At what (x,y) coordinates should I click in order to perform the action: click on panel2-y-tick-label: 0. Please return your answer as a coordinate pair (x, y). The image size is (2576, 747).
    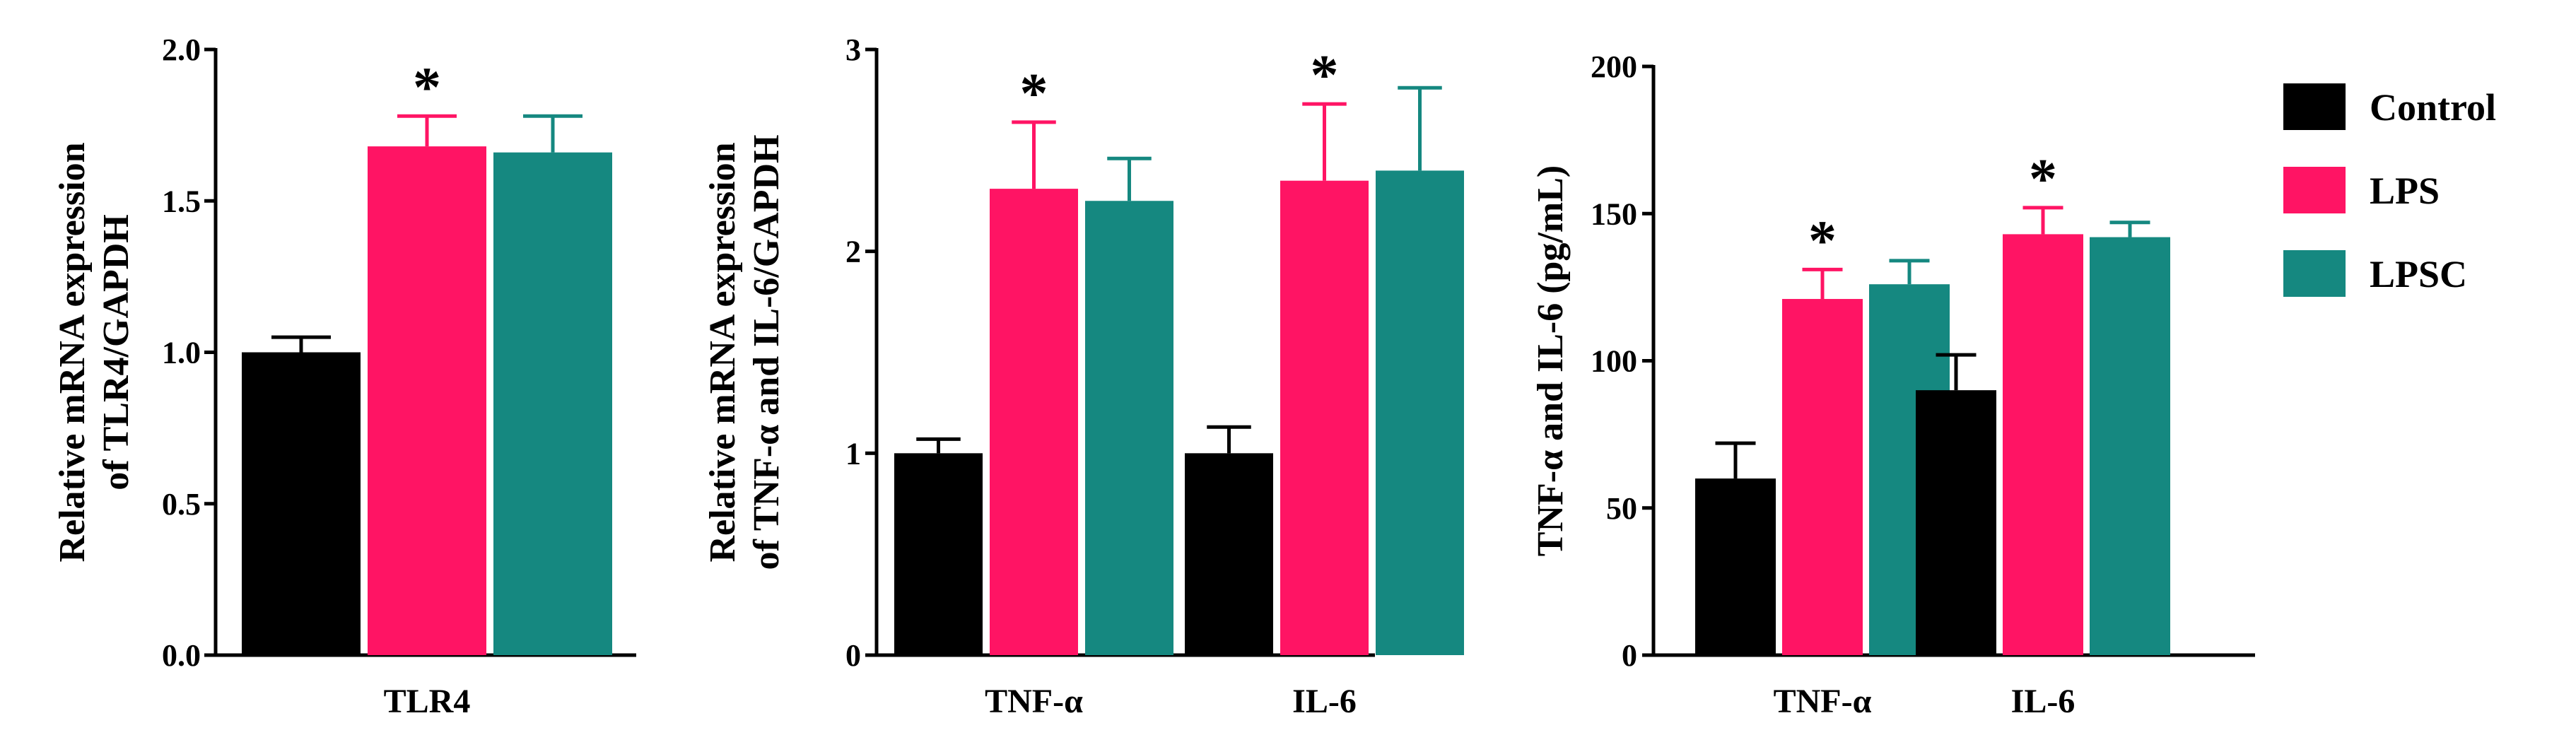
    Looking at the image, I should click on (853, 655).